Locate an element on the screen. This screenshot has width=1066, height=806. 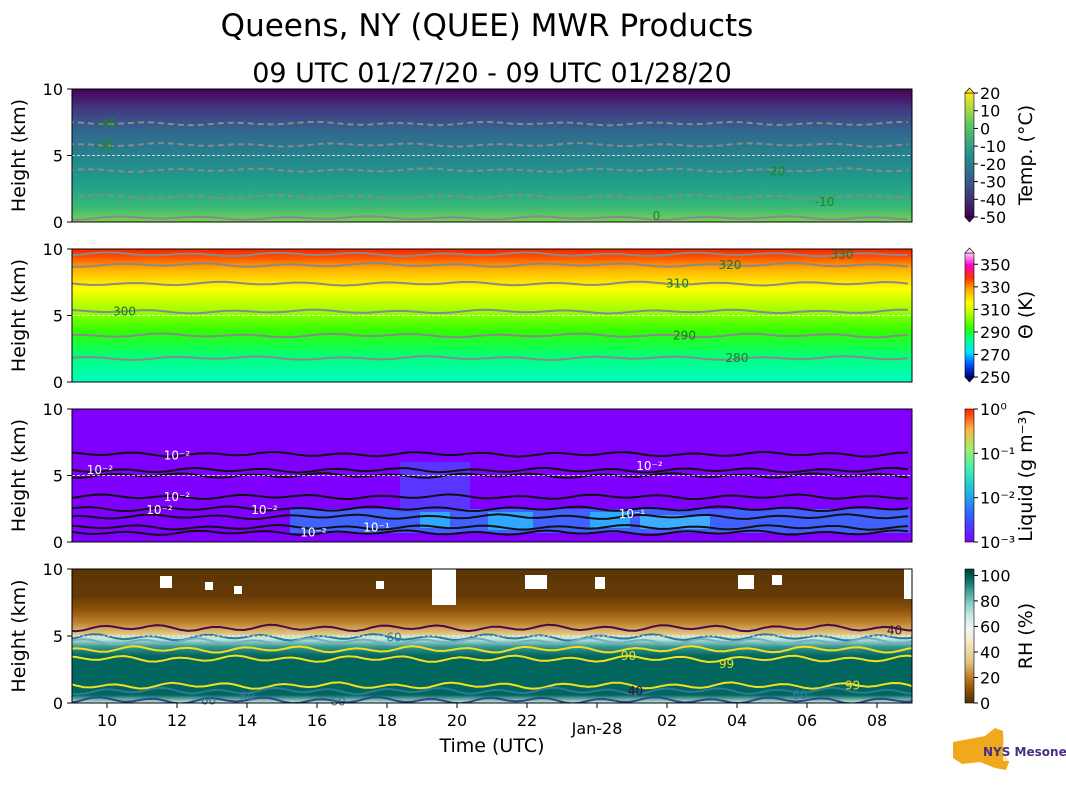
temperature-contour-label: -30 is located at coordinates (104, 145).